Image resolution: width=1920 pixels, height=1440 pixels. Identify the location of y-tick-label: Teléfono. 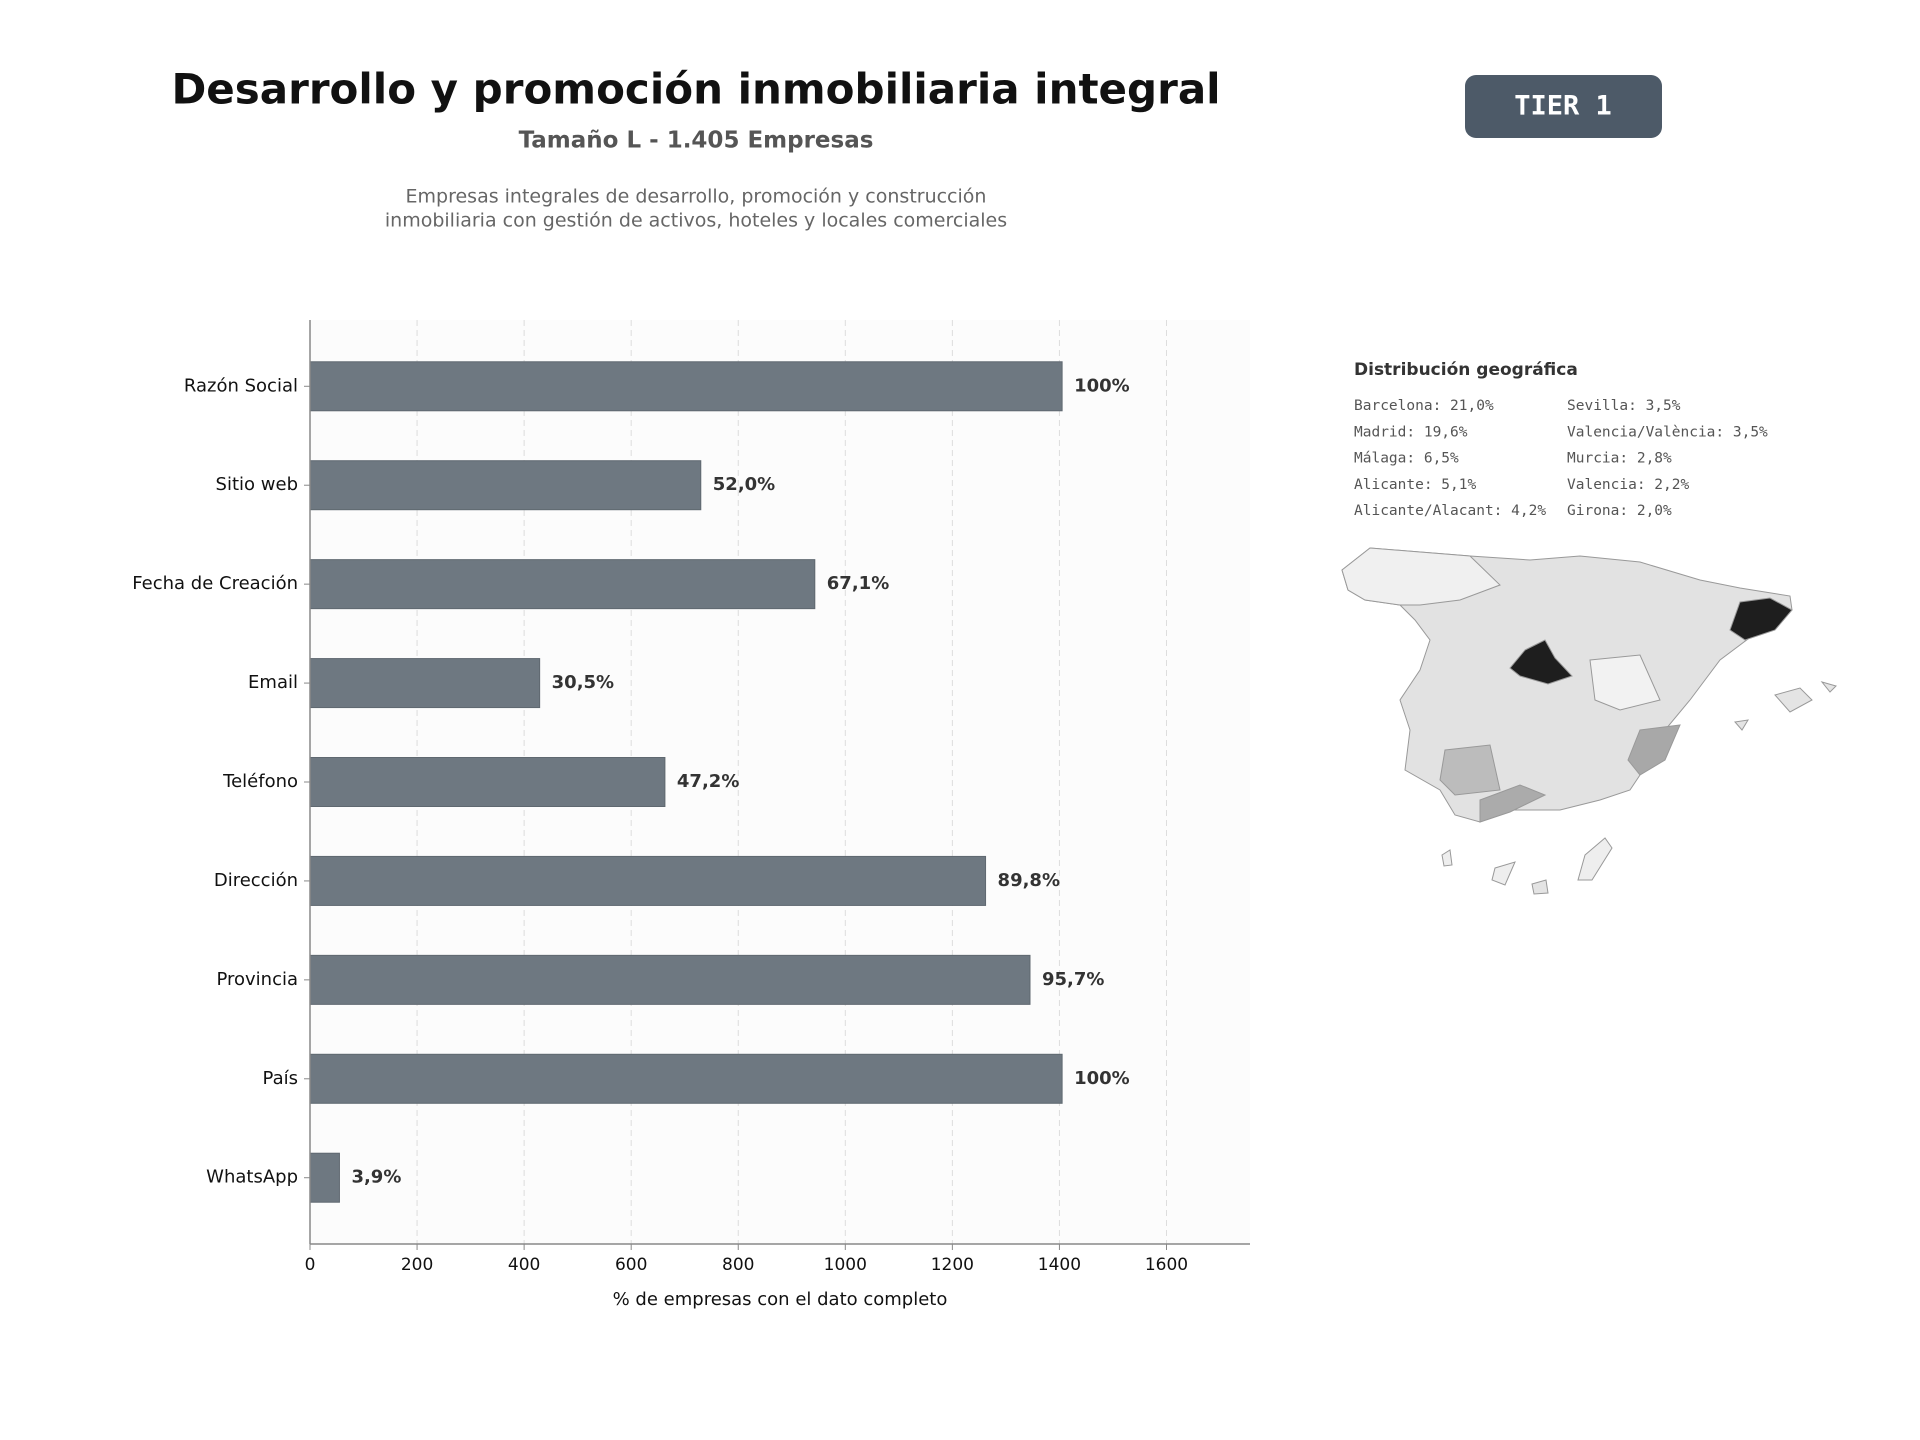
(260, 781).